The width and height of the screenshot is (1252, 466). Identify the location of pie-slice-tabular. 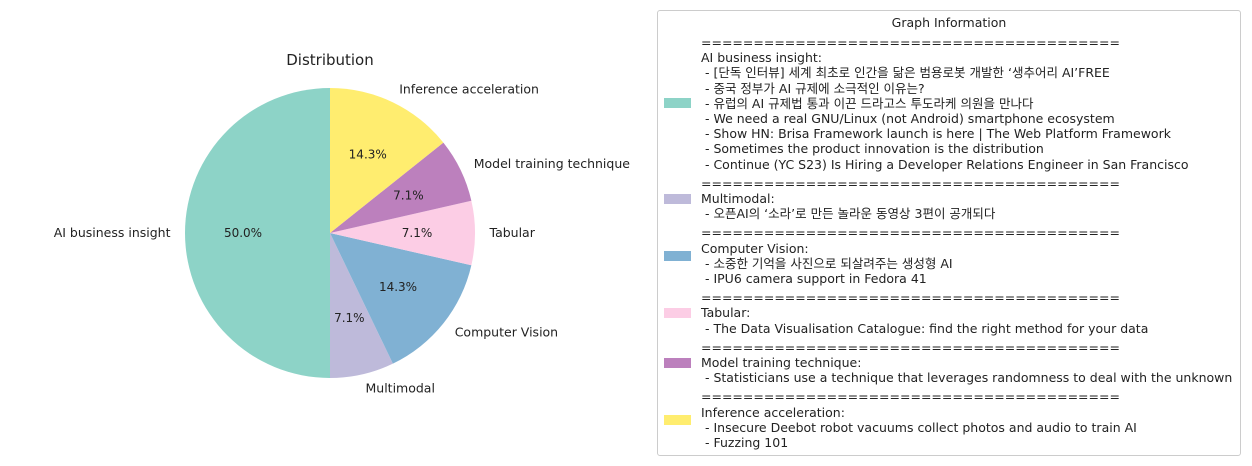
(402, 233).